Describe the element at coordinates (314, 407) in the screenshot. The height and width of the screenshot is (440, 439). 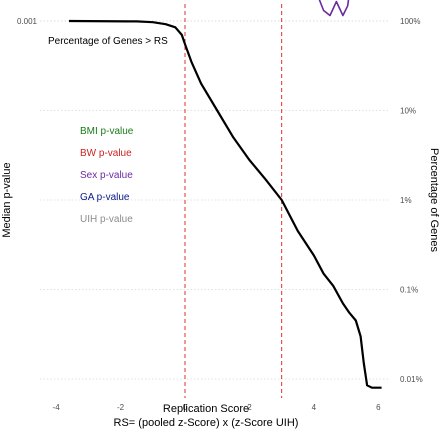
I see `x-tick-label: 4` at that location.